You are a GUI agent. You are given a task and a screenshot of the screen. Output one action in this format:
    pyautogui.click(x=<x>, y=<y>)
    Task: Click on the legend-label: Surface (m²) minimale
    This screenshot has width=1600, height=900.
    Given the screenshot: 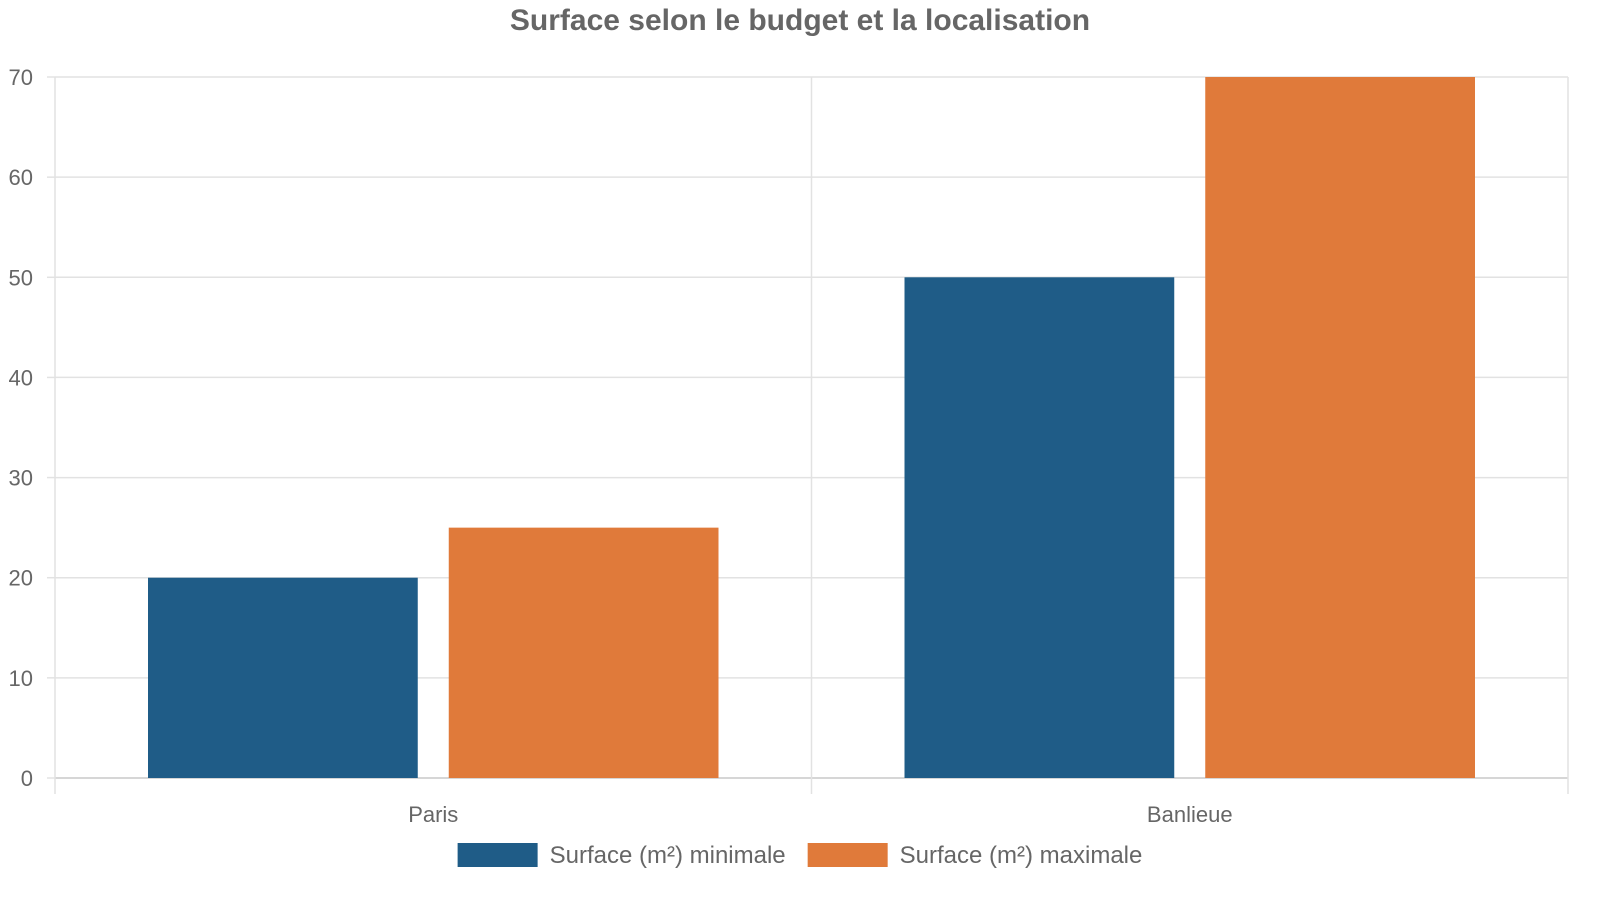 What is the action you would take?
    pyautogui.click(x=668, y=855)
    